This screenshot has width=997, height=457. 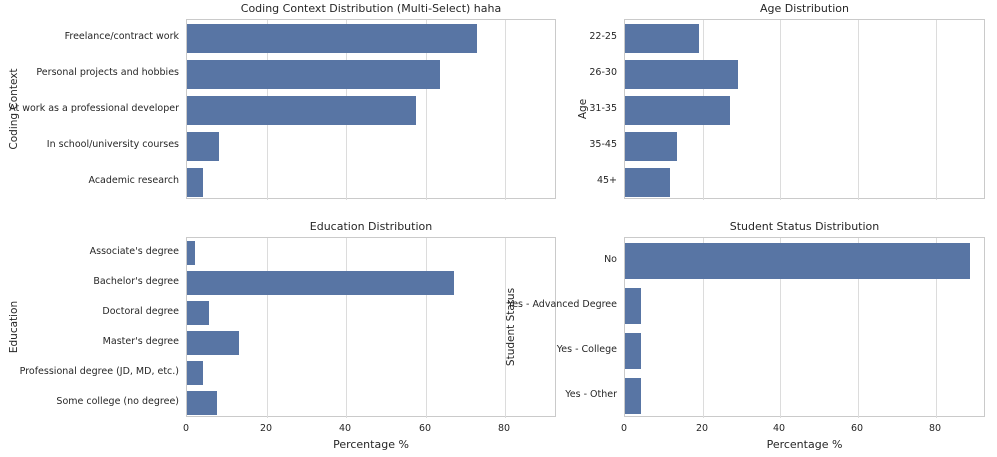 What do you see at coordinates (202, 403) in the screenshot?
I see `bar-some-college-no-degree` at bounding box center [202, 403].